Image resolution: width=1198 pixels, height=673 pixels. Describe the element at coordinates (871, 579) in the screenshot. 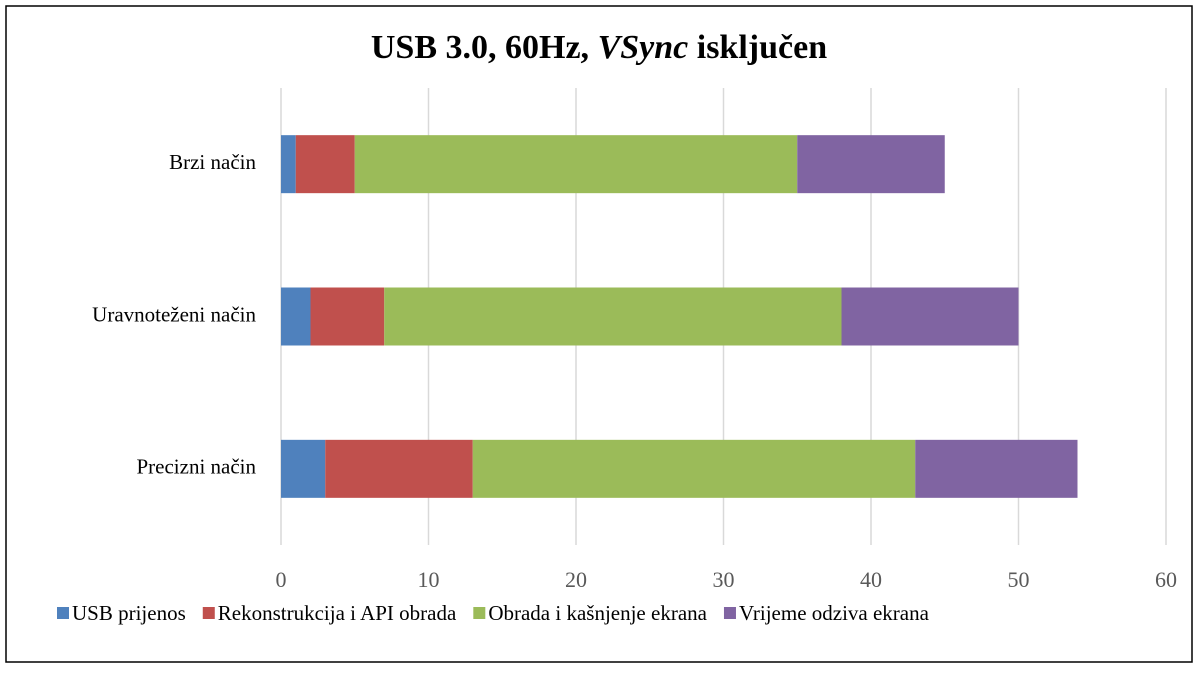

I see `x-tick-label: 40` at that location.